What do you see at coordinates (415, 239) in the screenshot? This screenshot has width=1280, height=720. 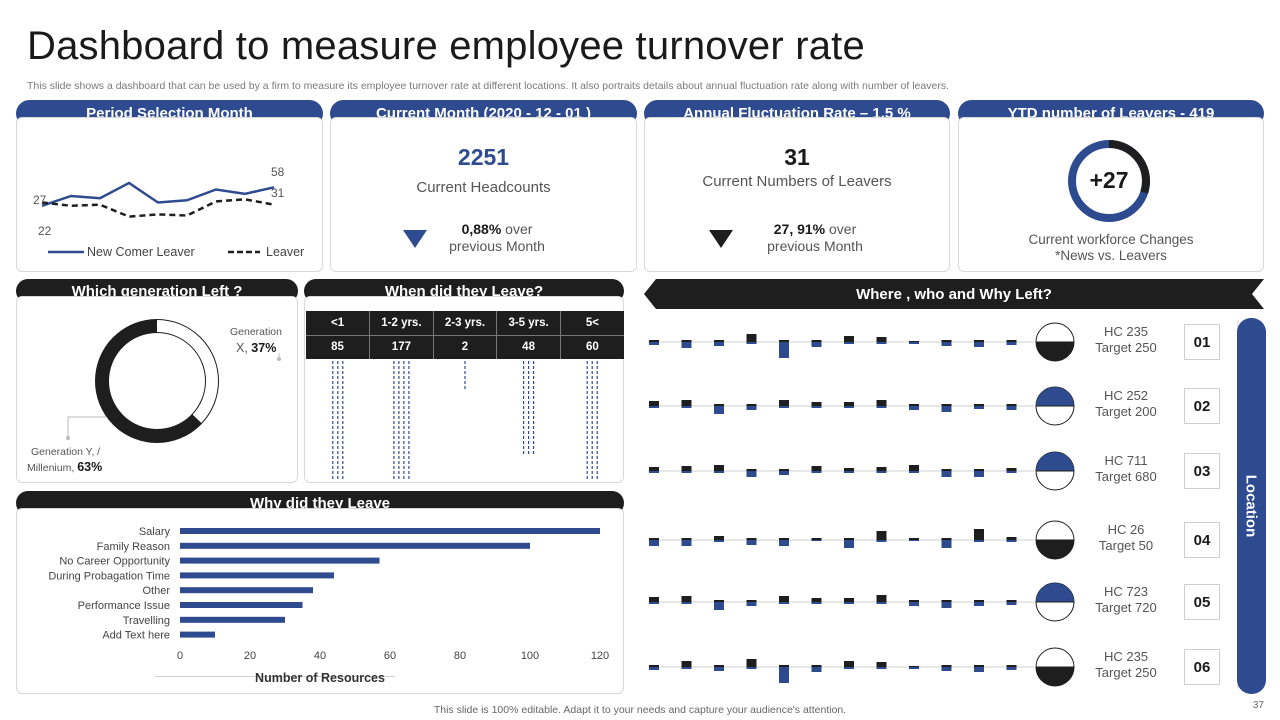 I see `down-arrow-blue-icon` at bounding box center [415, 239].